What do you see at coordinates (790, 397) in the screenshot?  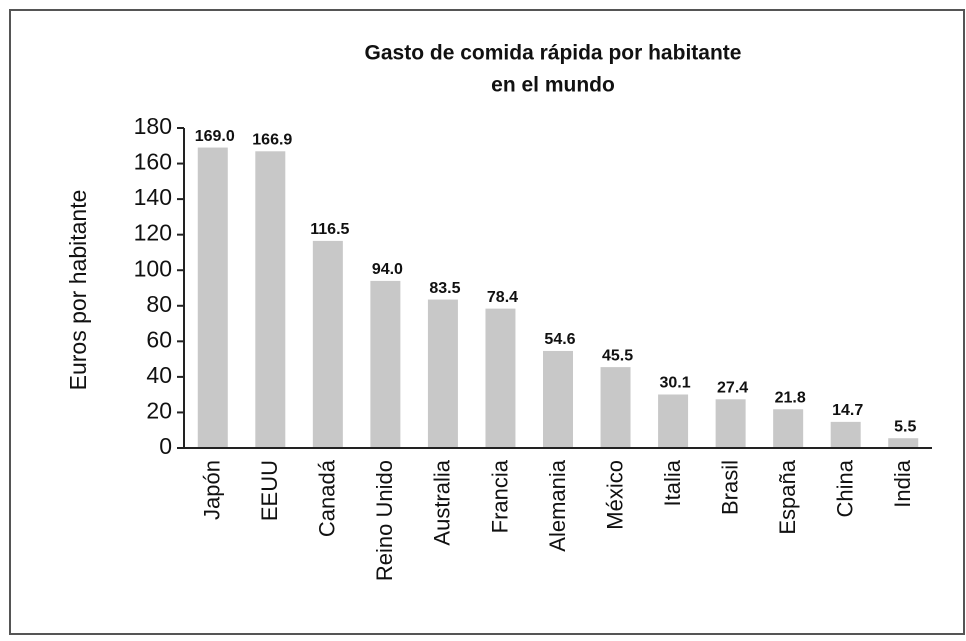 I see `value-label: 21.8` at bounding box center [790, 397].